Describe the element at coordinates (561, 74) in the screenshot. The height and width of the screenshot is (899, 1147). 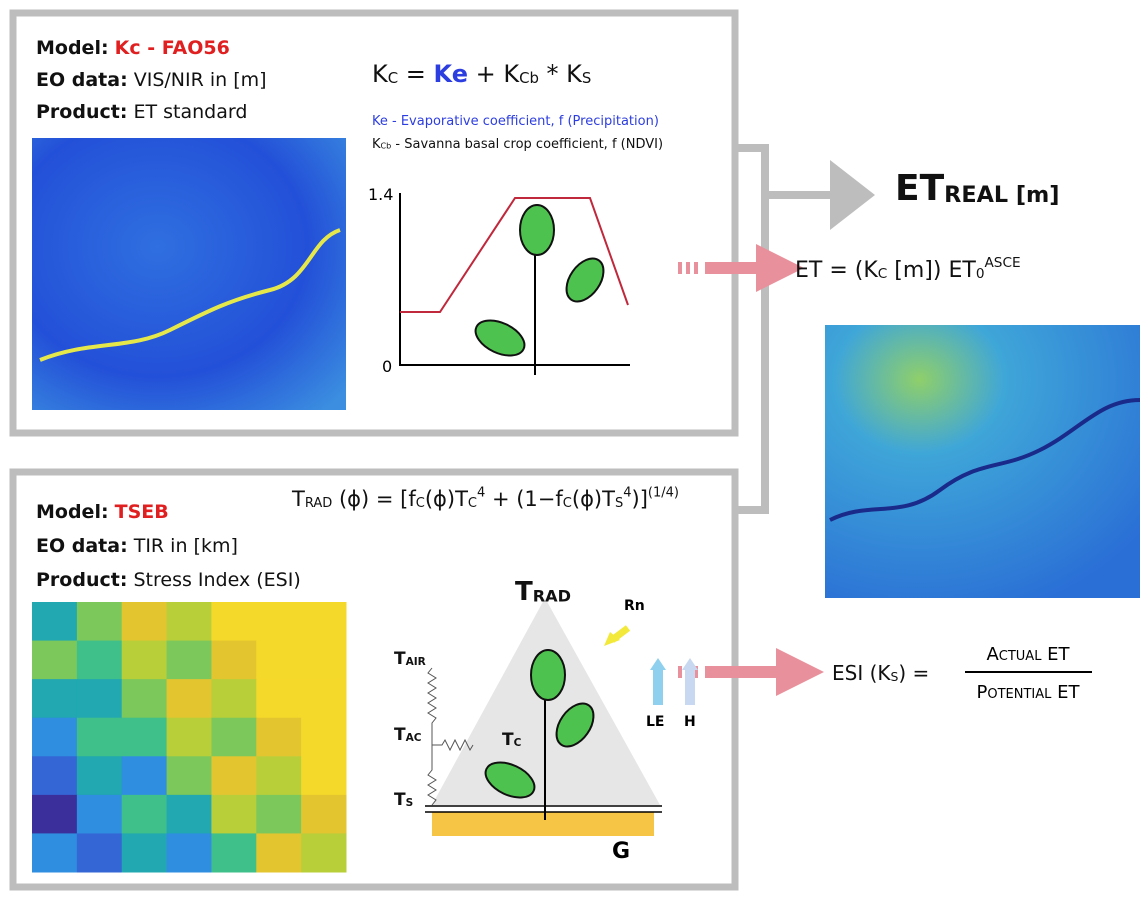
I see `formula-part: * K` at that location.